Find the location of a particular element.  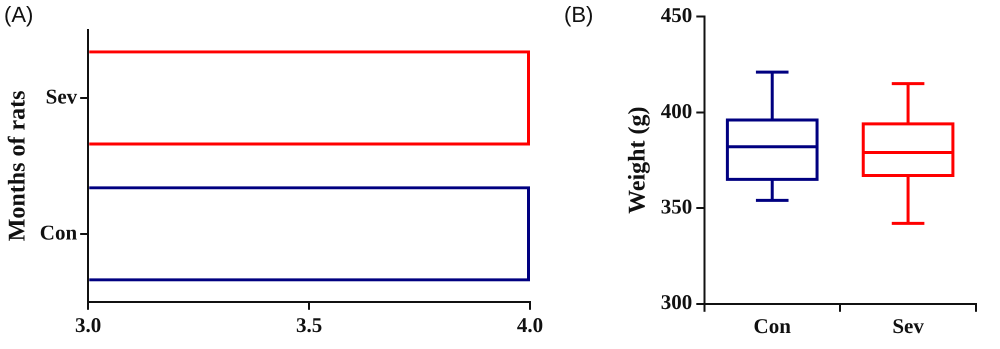

chart-title: (A) is located at coordinates (19, 15).